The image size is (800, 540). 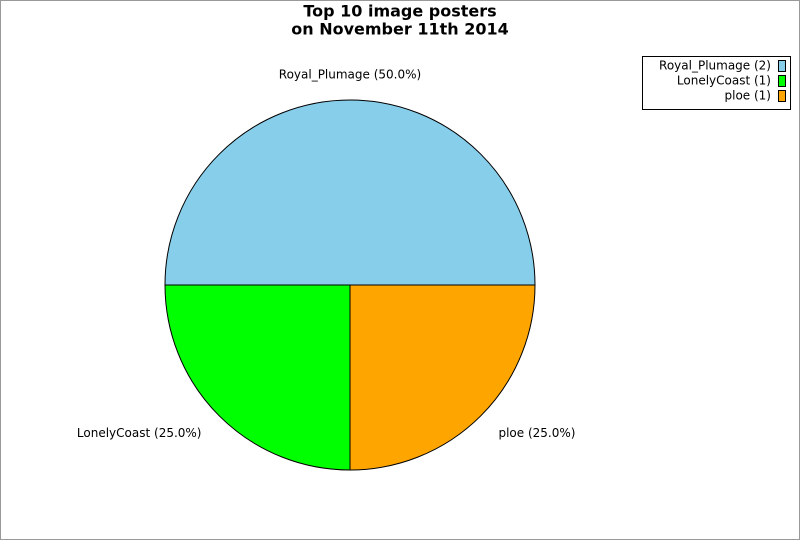 What do you see at coordinates (748, 96) in the screenshot?
I see `legend-label: ploe (1)` at bounding box center [748, 96].